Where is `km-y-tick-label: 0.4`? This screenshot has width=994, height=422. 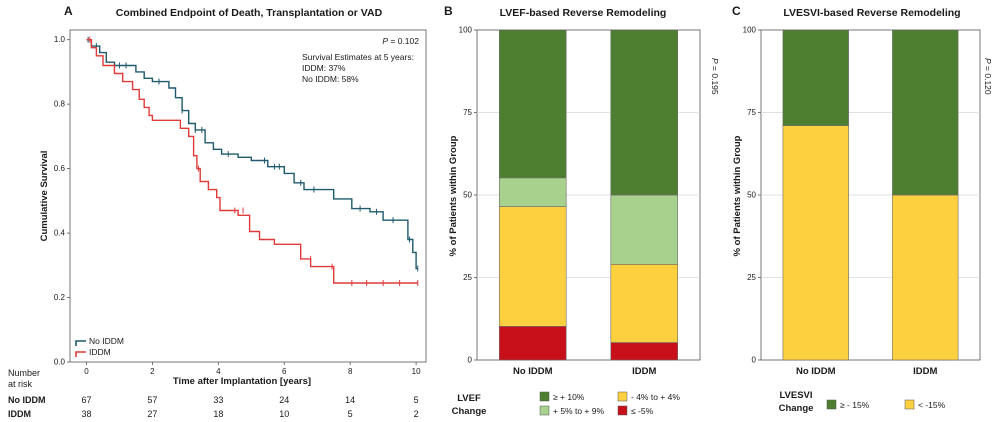
km-y-tick-label: 0.4 is located at coordinates (60, 233).